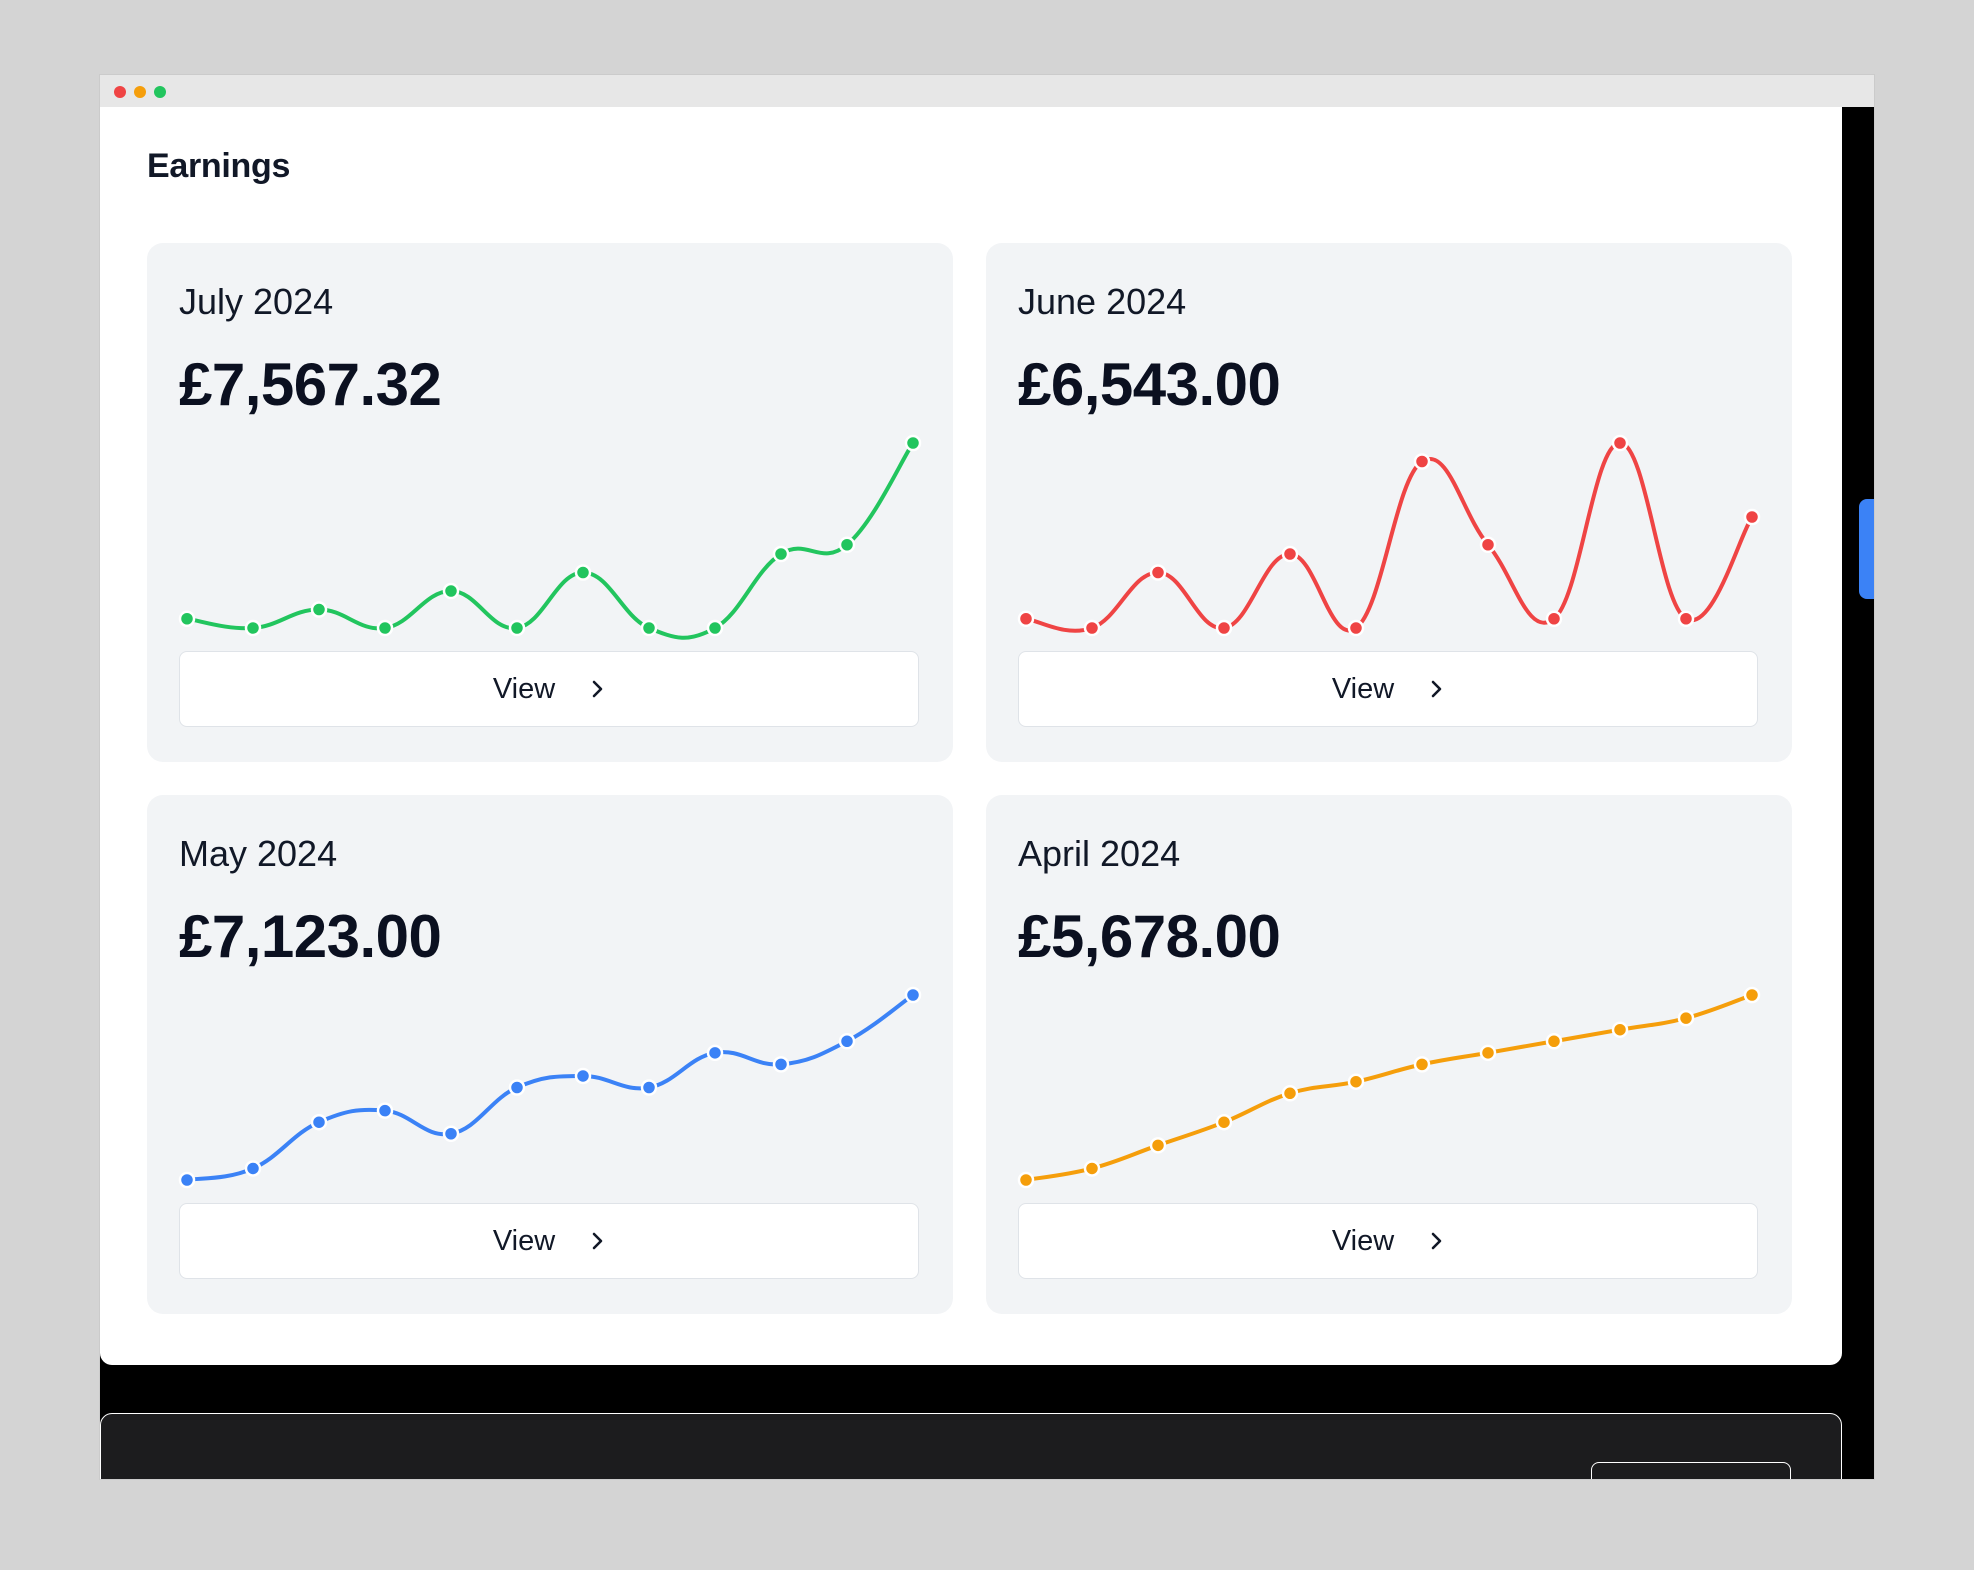 Image resolution: width=1974 pixels, height=1570 pixels. What do you see at coordinates (1149, 384) in the screenshot?
I see `card-amount: £6,543.00` at bounding box center [1149, 384].